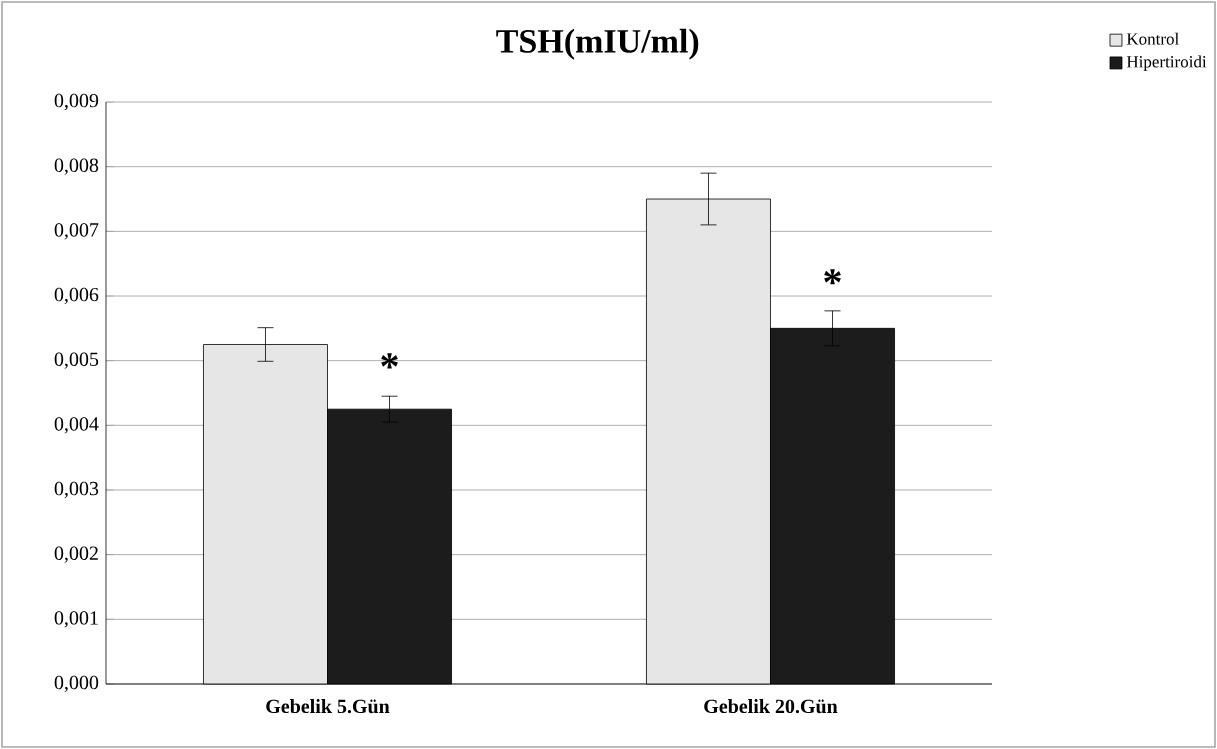 The height and width of the screenshot is (749, 1217). What do you see at coordinates (76, 554) in the screenshot?
I see `y-tick-label: 0,002` at bounding box center [76, 554].